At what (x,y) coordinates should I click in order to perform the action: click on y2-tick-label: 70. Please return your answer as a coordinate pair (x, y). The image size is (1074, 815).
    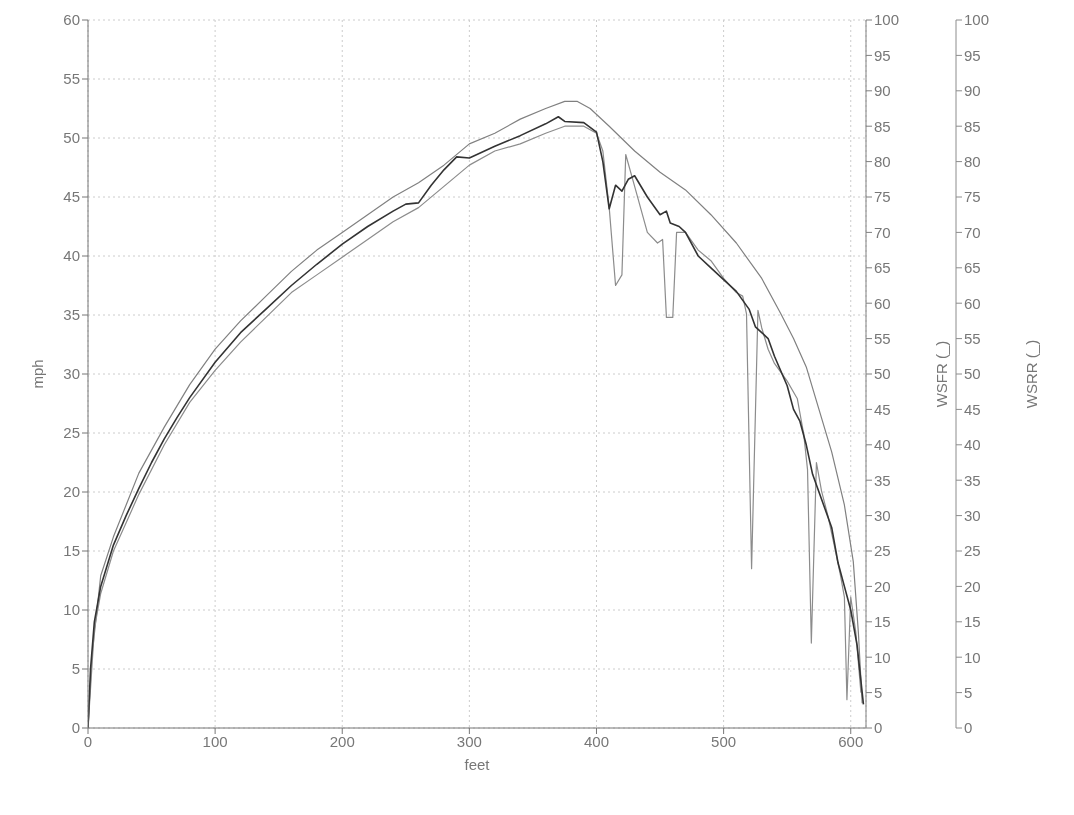
    Looking at the image, I should click on (882, 232).